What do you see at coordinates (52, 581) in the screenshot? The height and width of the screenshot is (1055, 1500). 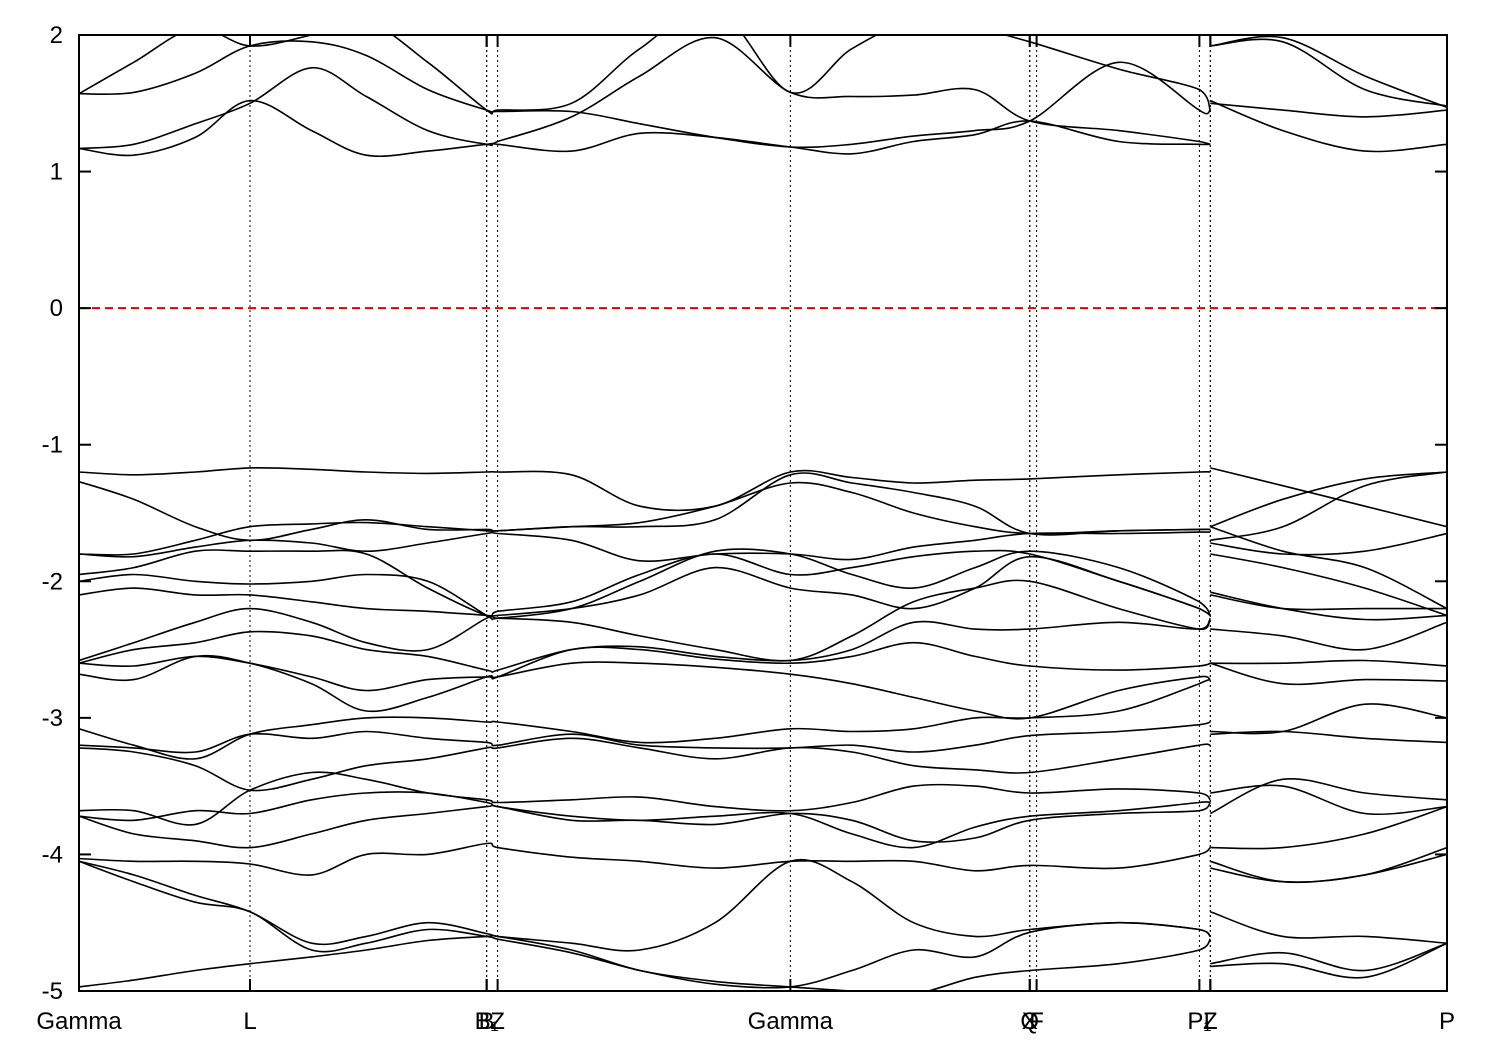 I see `y-tick-label: -2` at bounding box center [52, 581].